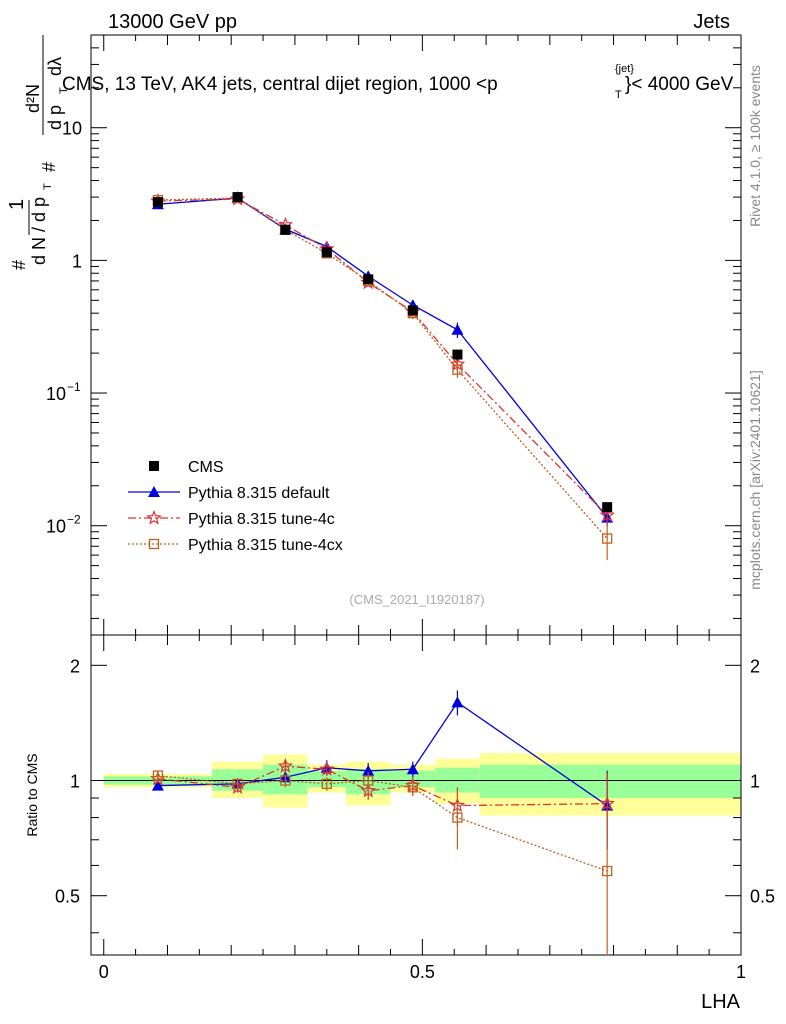 This screenshot has height=1024, width=786. Describe the element at coordinates (33, 98) in the screenshot. I see `y-label-d2N: d²N` at that location.